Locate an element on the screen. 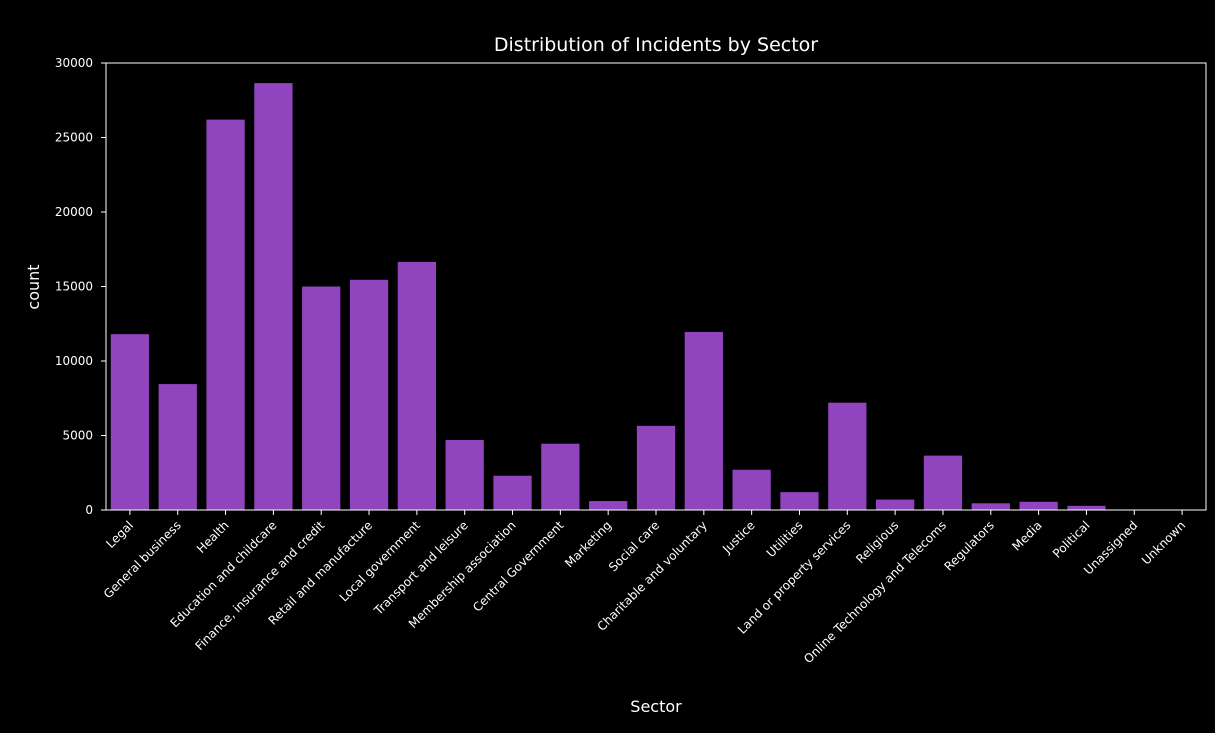  y-tick-label: 25000 is located at coordinates (74, 138).